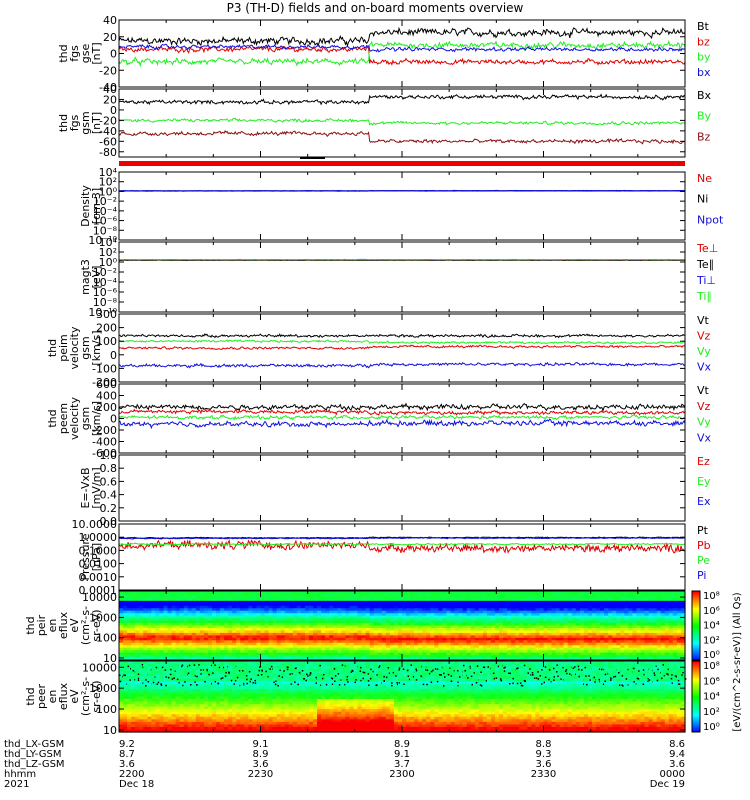 The height and width of the screenshot is (800, 750). Describe the element at coordinates (110, 89) in the screenshot. I see `y-tick-label: 40` at that location.